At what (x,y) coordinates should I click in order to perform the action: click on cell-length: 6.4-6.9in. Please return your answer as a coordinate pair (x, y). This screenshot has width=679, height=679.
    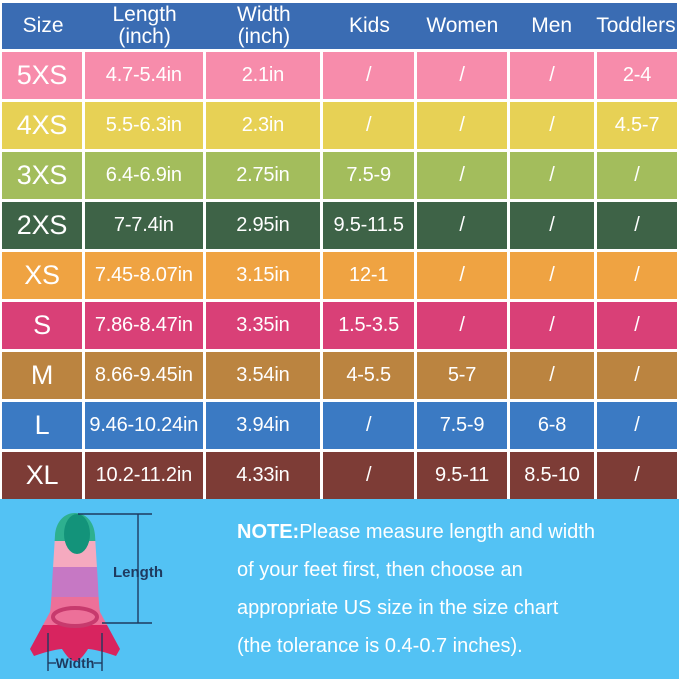
    Looking at the image, I should click on (144, 175).